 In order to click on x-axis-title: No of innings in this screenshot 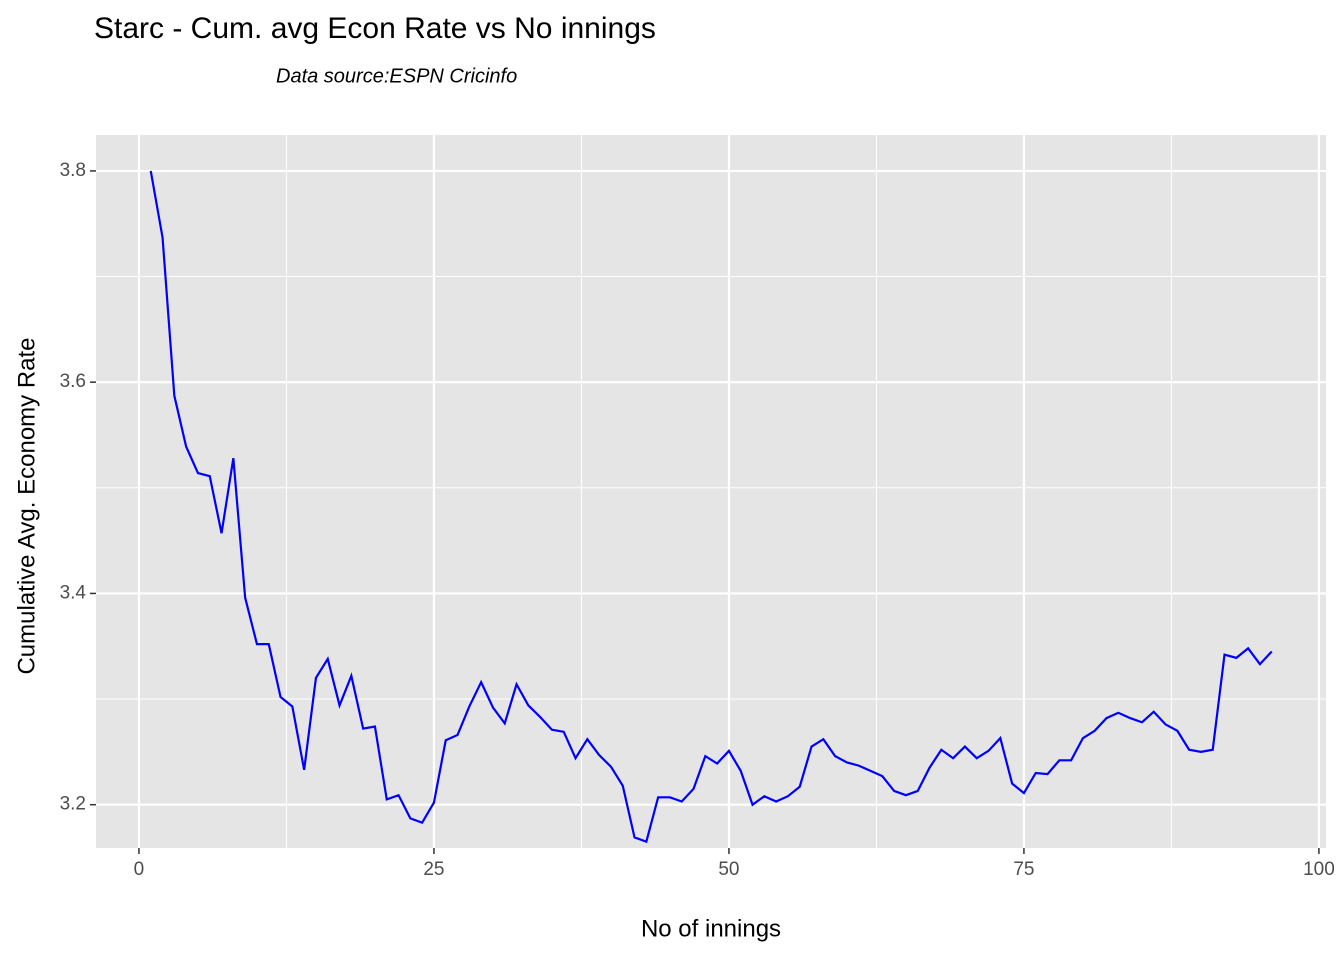, I will do `click(711, 928)`.